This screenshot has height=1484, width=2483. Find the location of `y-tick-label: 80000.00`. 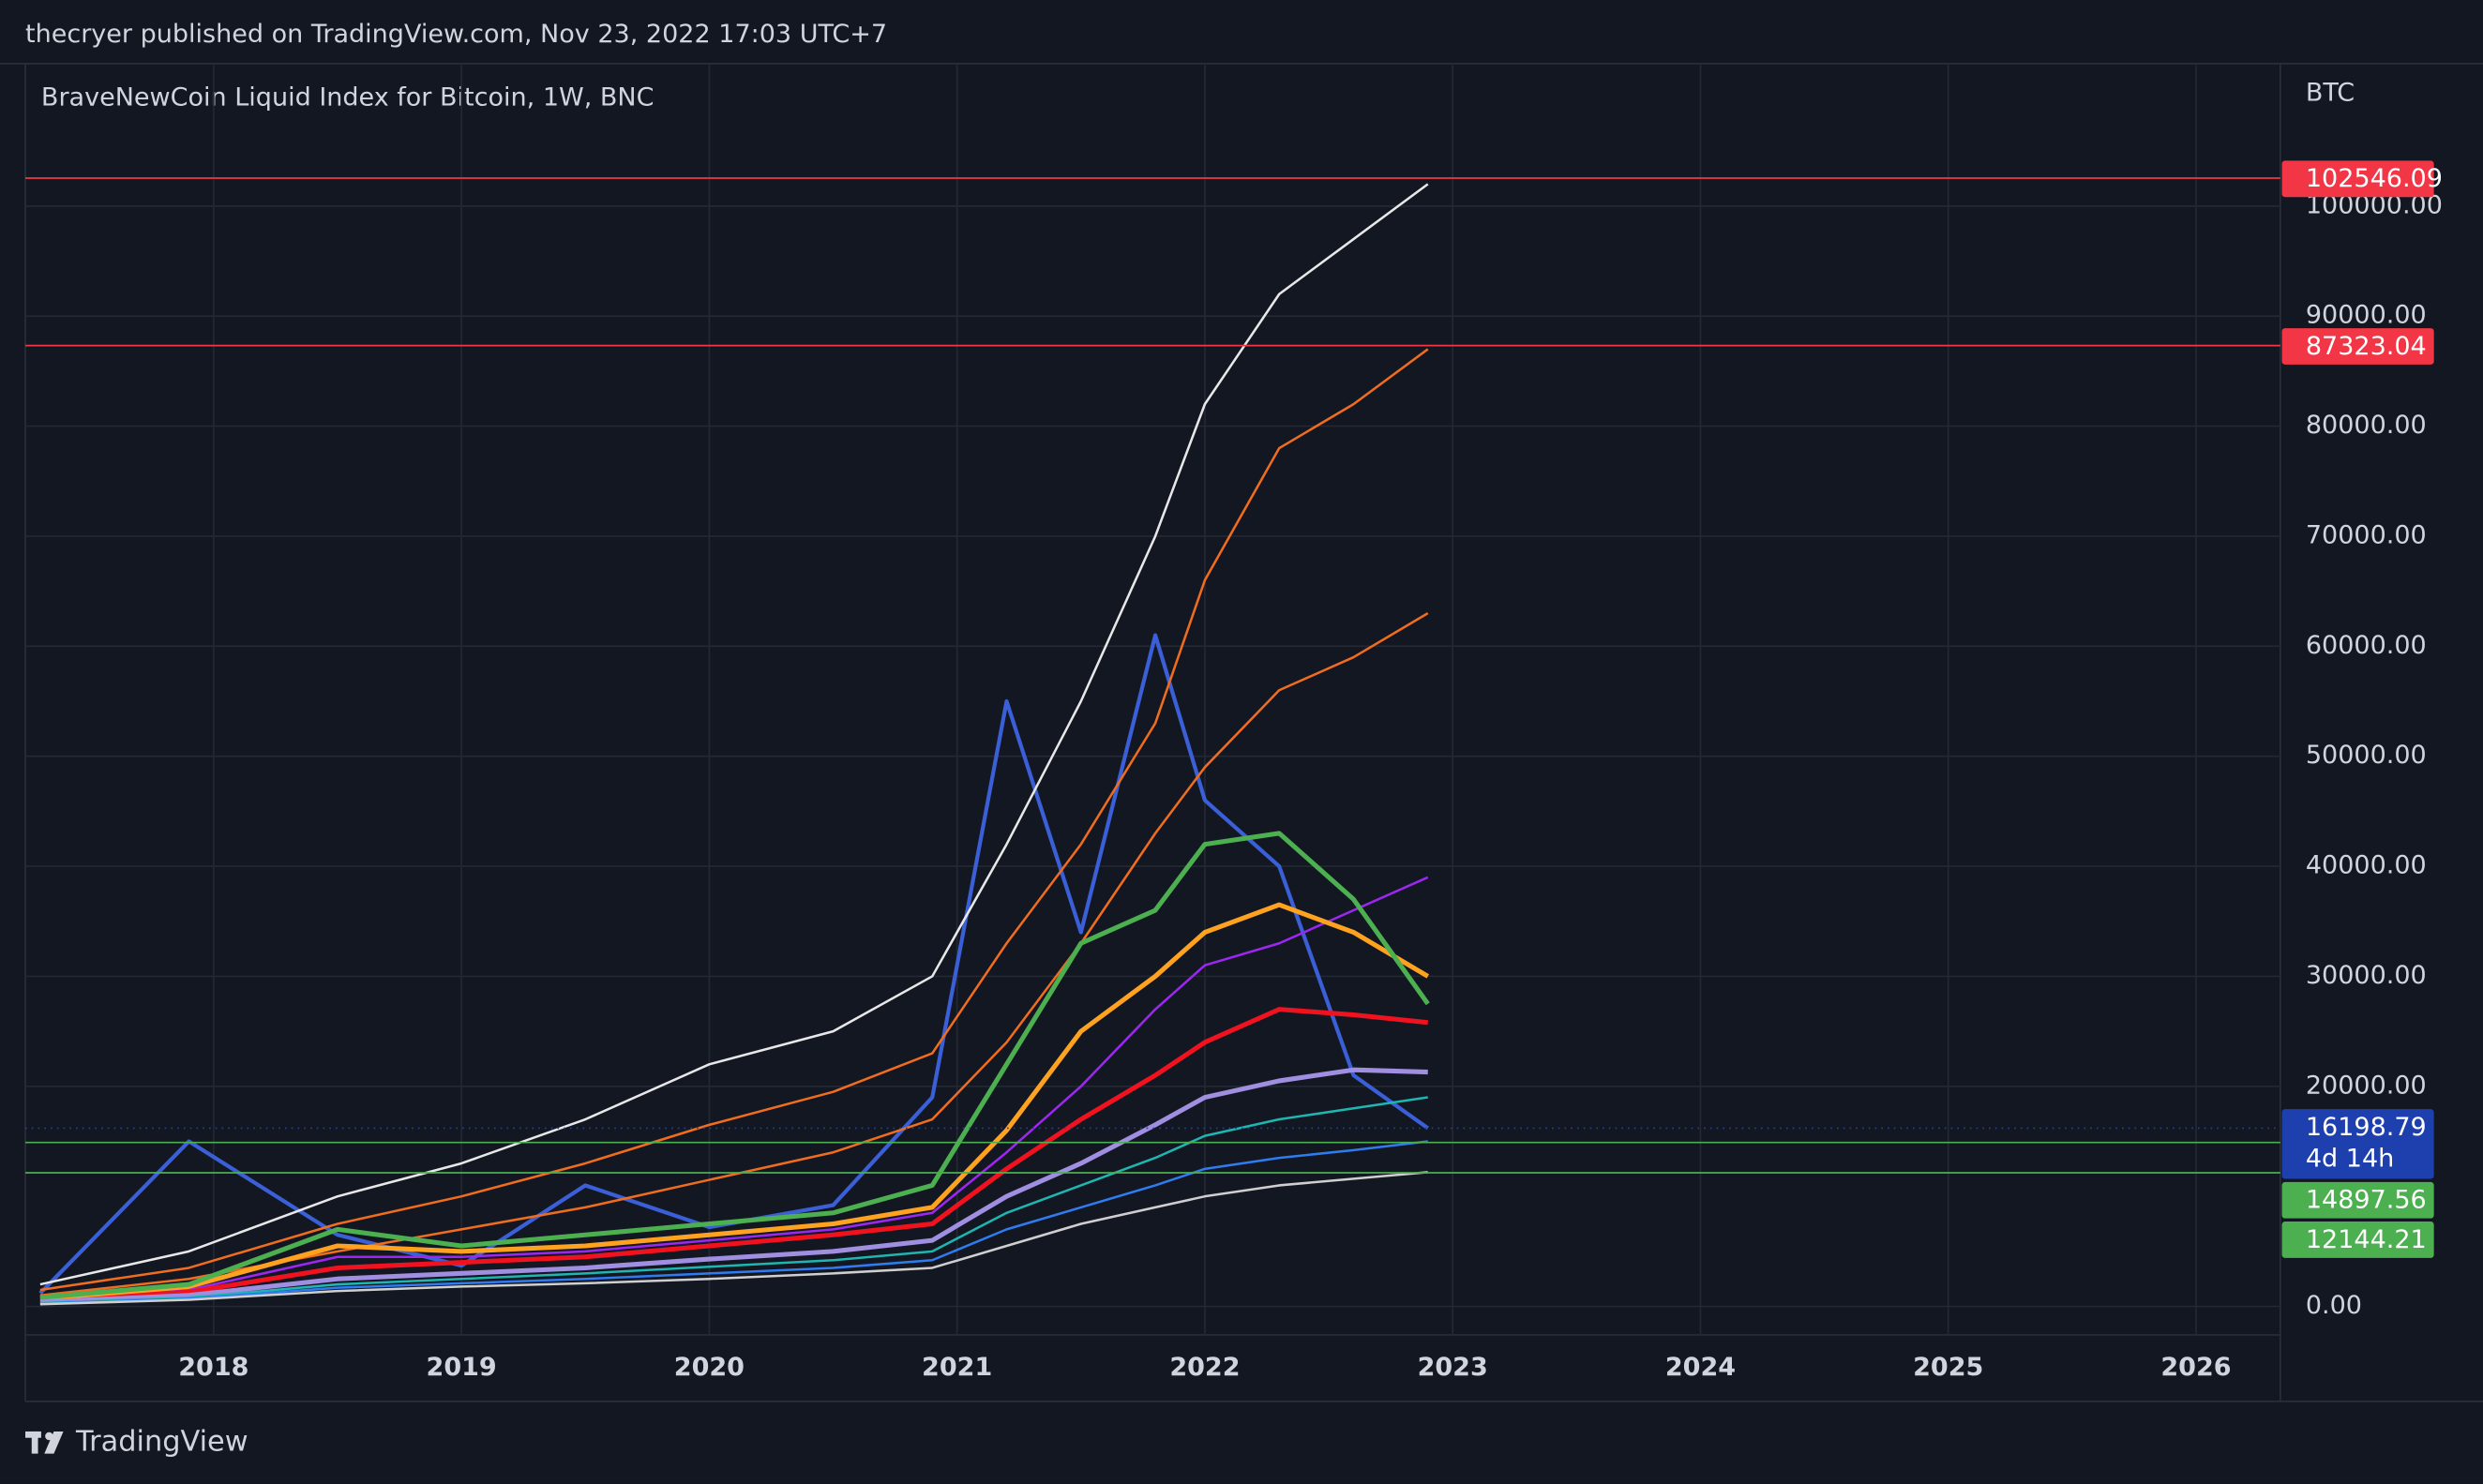

y-tick-label: 80000.00 is located at coordinates (2367, 425).